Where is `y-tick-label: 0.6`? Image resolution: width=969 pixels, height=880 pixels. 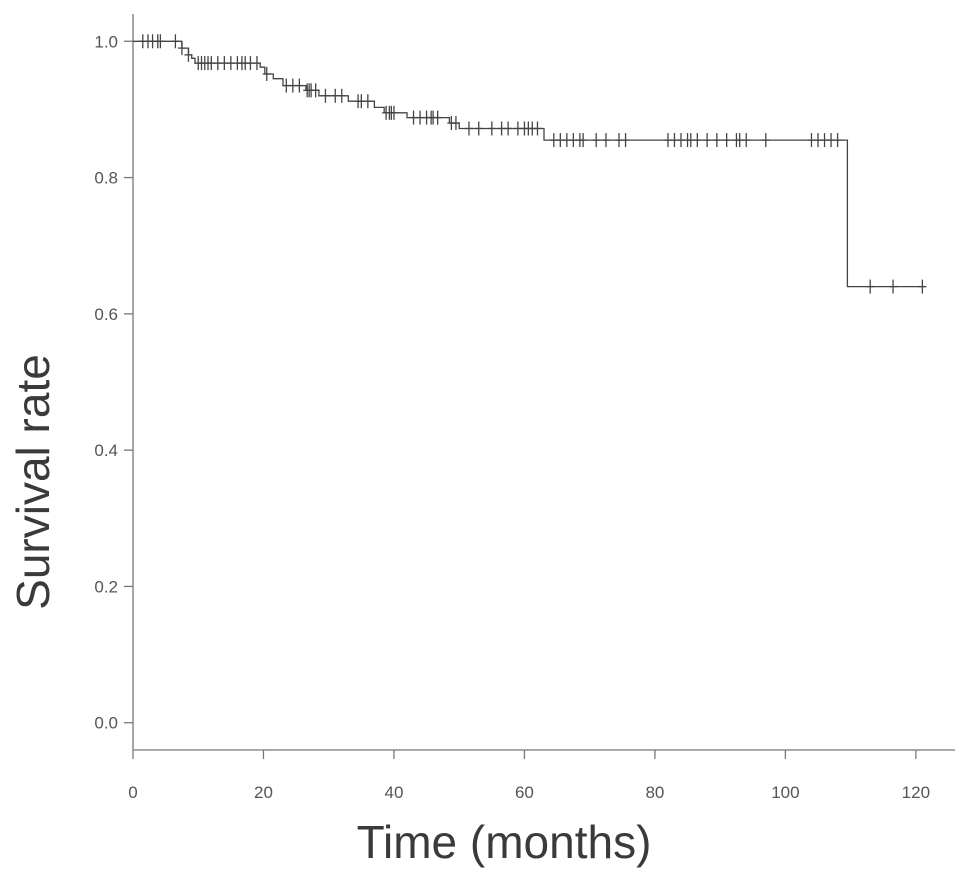 y-tick-label: 0.6 is located at coordinates (106, 314).